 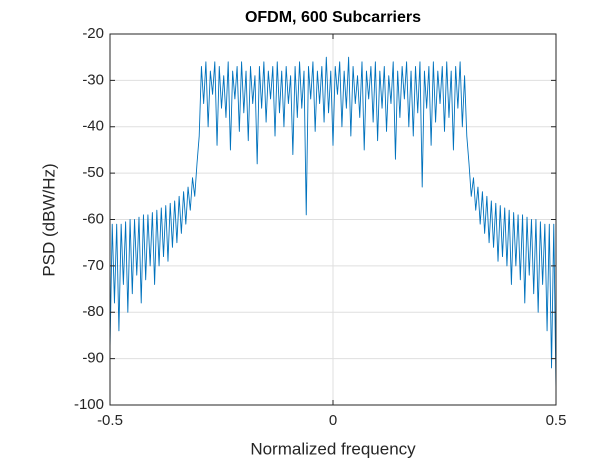 I want to click on y-tick-label: -70, so click(x=93, y=265).